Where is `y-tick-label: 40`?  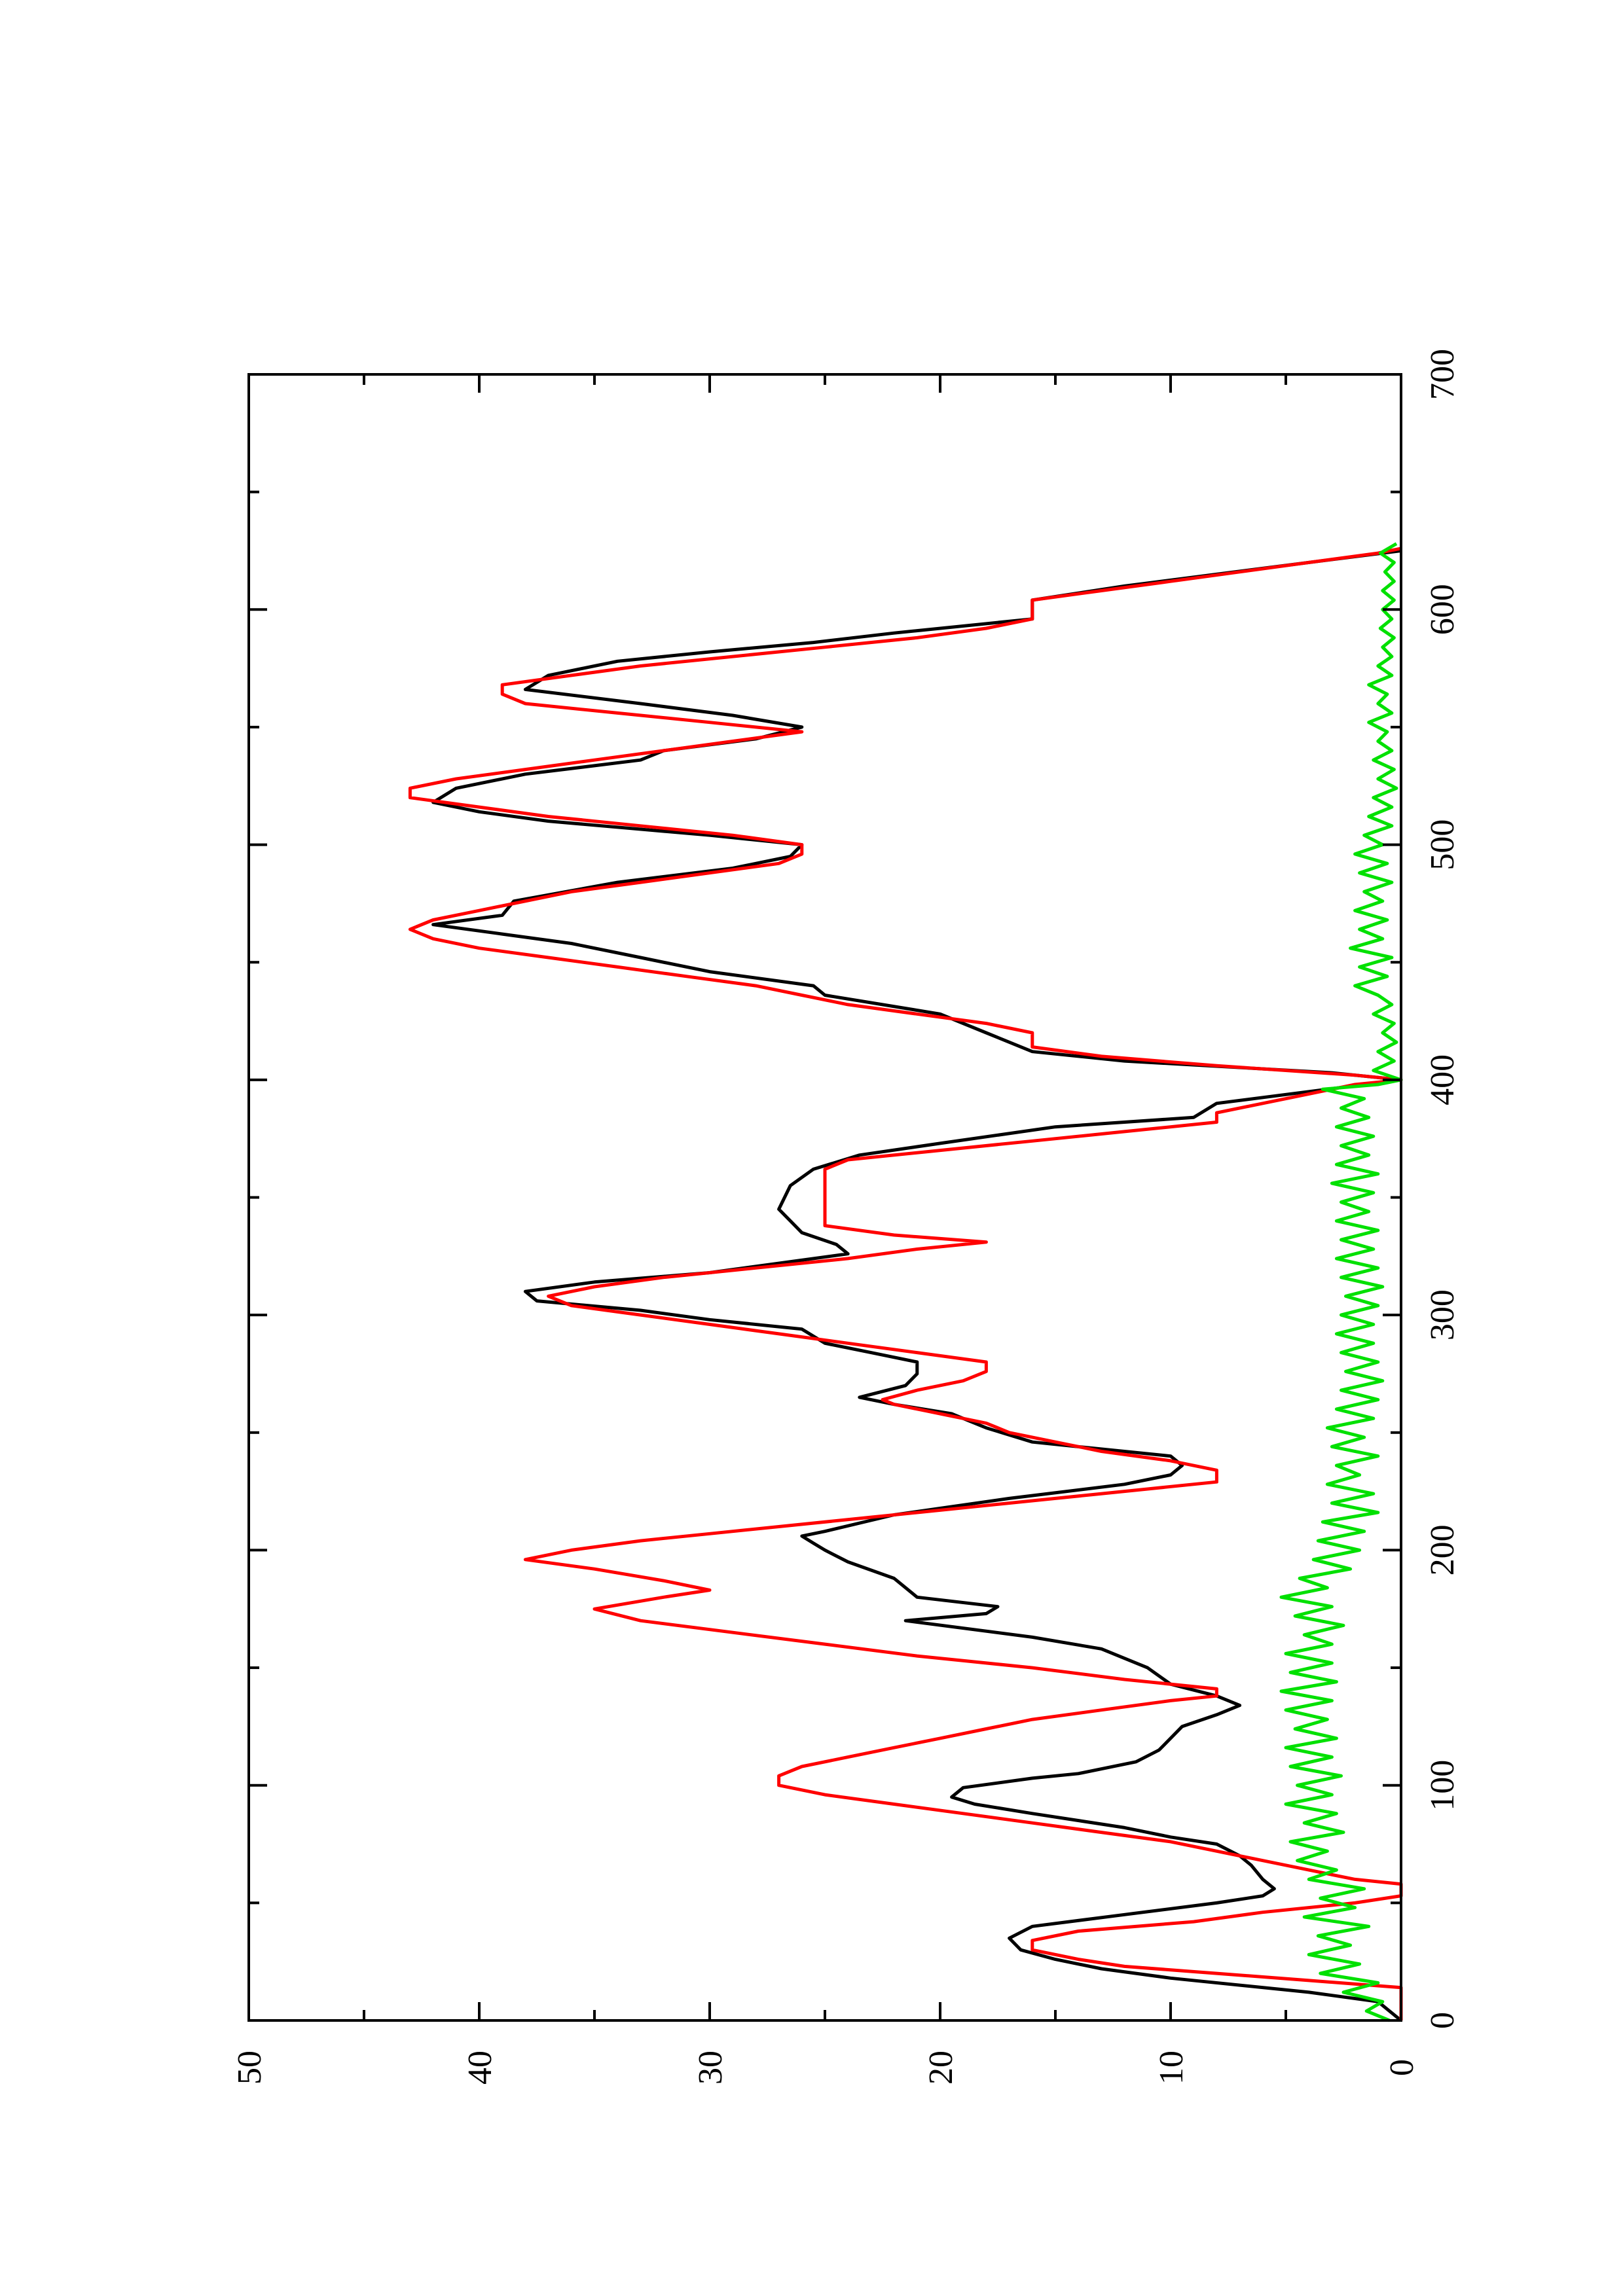 y-tick-label: 40 is located at coordinates (480, 2068).